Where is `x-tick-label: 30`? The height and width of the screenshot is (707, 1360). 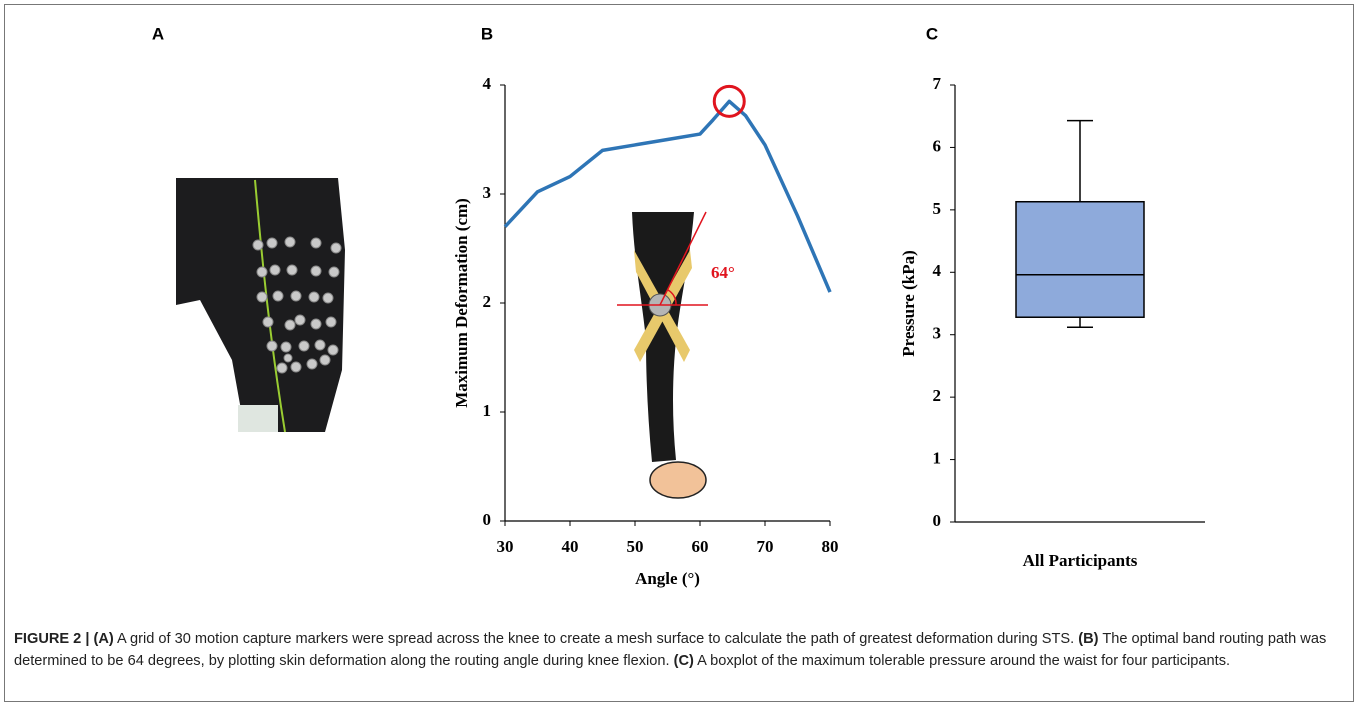 x-tick-label: 30 is located at coordinates (505, 546).